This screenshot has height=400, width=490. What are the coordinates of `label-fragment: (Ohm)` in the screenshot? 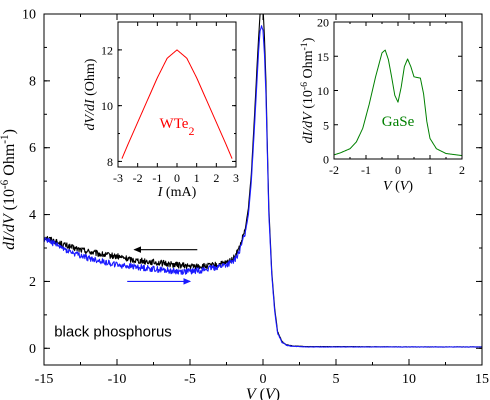 It's located at (90, 78).